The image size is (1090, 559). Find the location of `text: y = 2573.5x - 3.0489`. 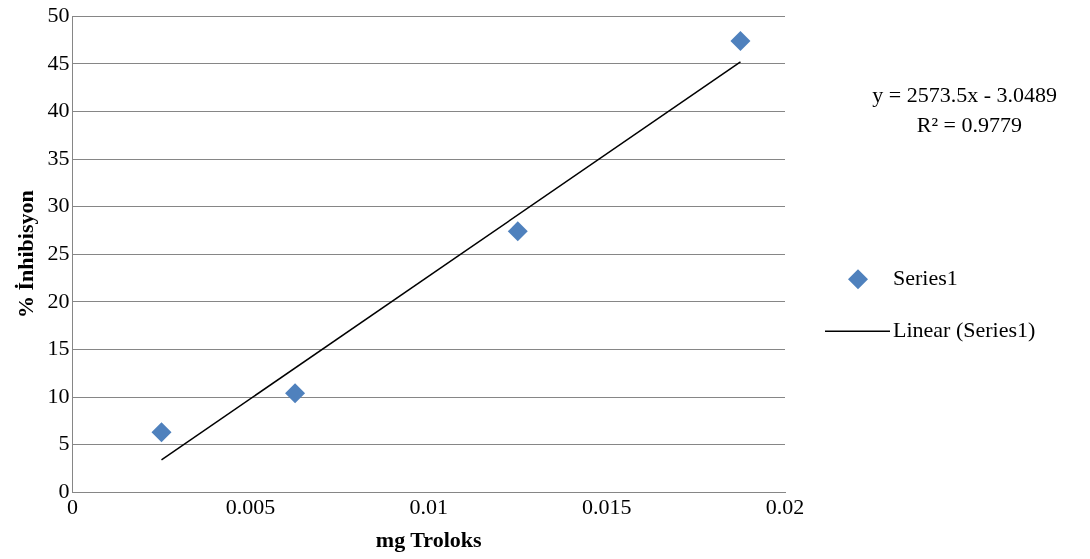

text: y = 2573.5x - 3.0489 is located at coordinates (964, 94).